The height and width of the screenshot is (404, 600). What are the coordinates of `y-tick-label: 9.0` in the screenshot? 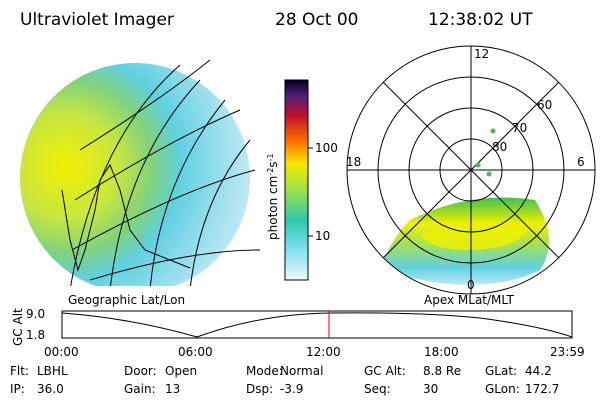 It's located at (35, 314).